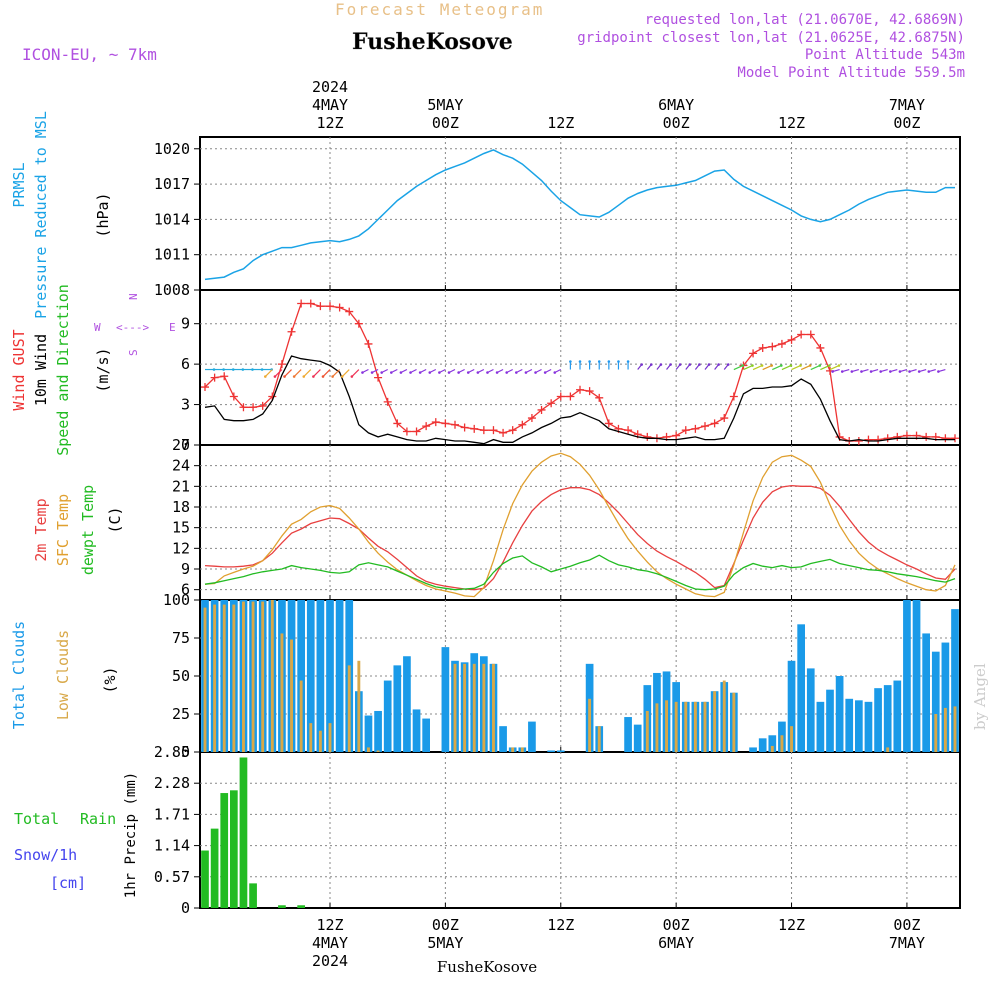  Describe the element at coordinates (133, 296) in the screenshot. I see `compass-n: N` at that location.